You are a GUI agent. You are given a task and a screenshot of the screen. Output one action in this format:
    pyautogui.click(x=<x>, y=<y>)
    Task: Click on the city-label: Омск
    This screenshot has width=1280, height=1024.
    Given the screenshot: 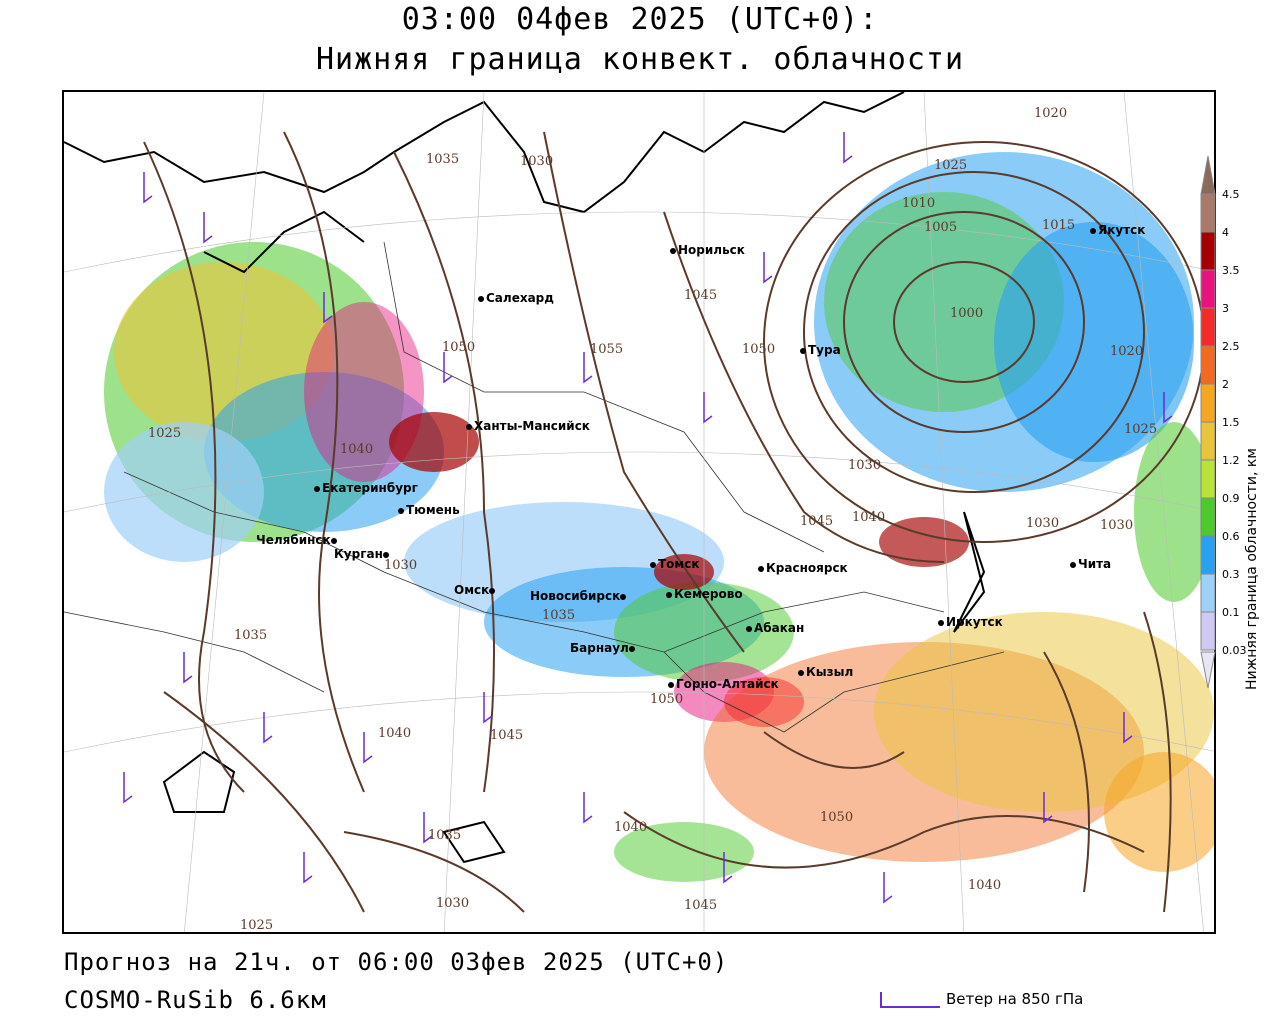 What is the action you would take?
    pyautogui.click(x=472, y=590)
    